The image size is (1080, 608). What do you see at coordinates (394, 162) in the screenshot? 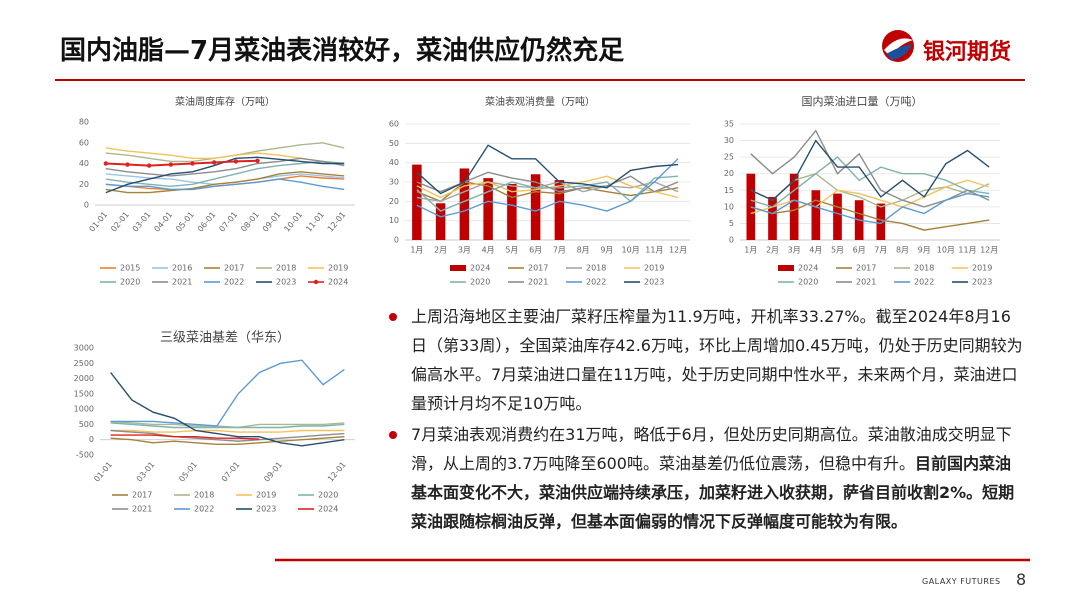
I see `y-tick-label: 40` at bounding box center [394, 162].